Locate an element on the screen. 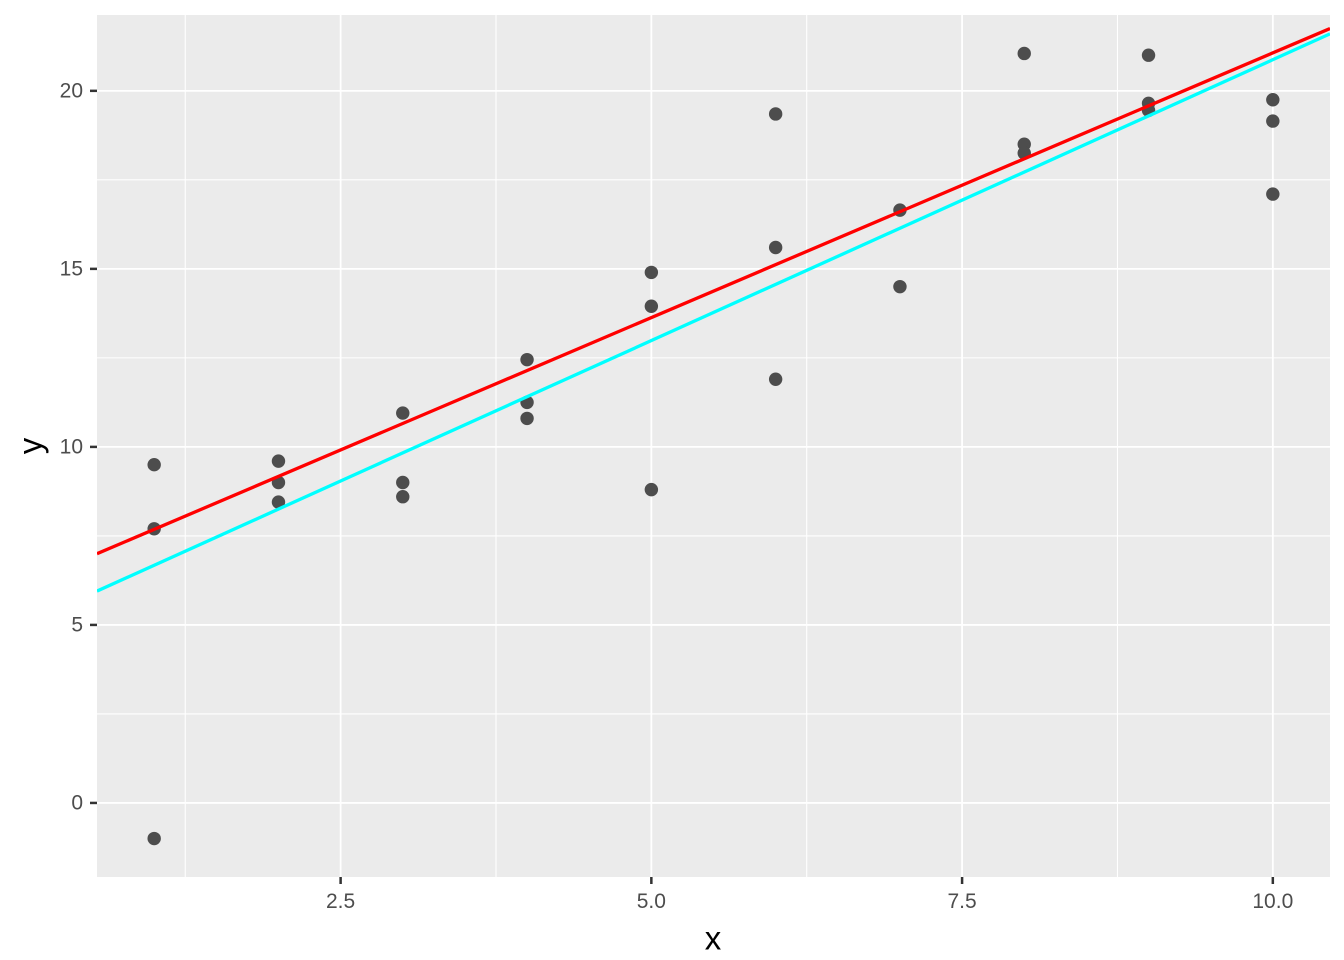 Image resolution: width=1344 pixels, height=960 pixels. x-tick-label: 5.0 is located at coordinates (651, 901).